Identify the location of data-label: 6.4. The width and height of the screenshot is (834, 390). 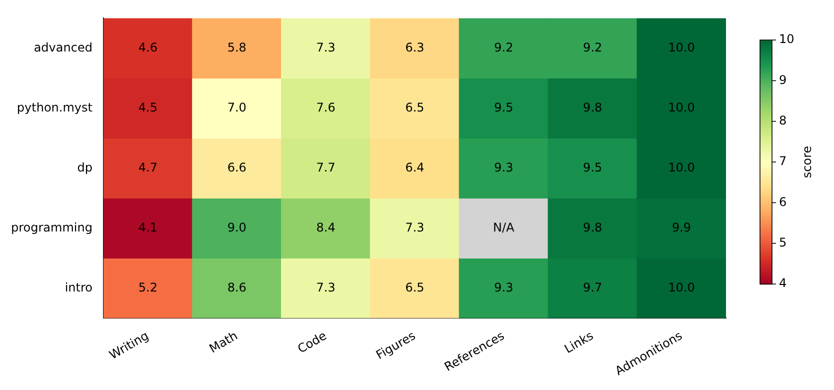
(414, 167).